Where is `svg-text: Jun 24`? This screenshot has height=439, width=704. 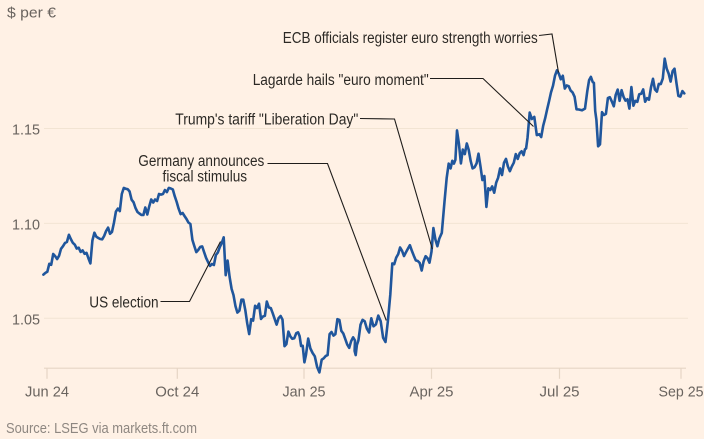 svg-text: Jun 24 is located at coordinates (47, 392).